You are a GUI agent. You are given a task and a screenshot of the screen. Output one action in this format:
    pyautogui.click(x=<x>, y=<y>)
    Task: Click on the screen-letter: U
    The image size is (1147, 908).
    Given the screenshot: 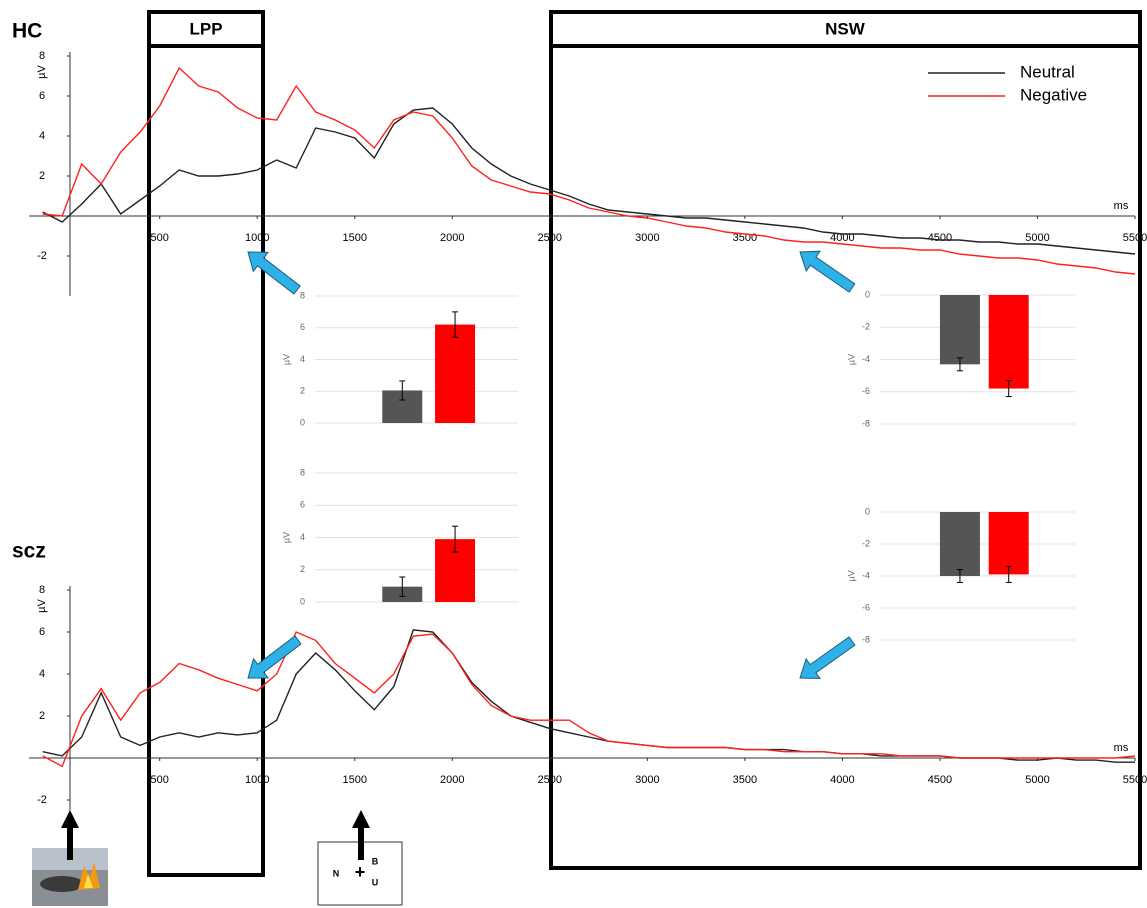 What is the action you would take?
    pyautogui.click(x=375, y=882)
    